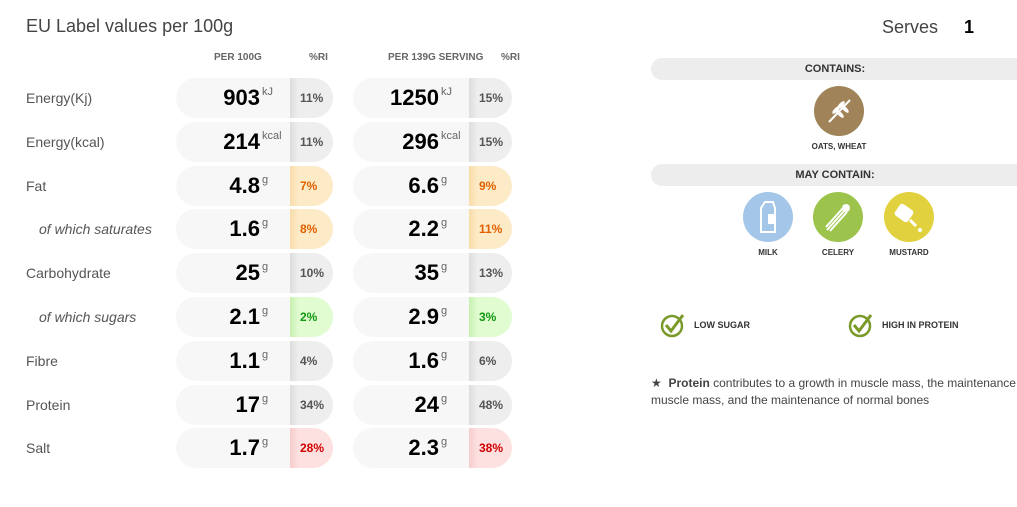  What do you see at coordinates (38, 448) in the screenshot?
I see `nutrient-label: Salt` at bounding box center [38, 448].